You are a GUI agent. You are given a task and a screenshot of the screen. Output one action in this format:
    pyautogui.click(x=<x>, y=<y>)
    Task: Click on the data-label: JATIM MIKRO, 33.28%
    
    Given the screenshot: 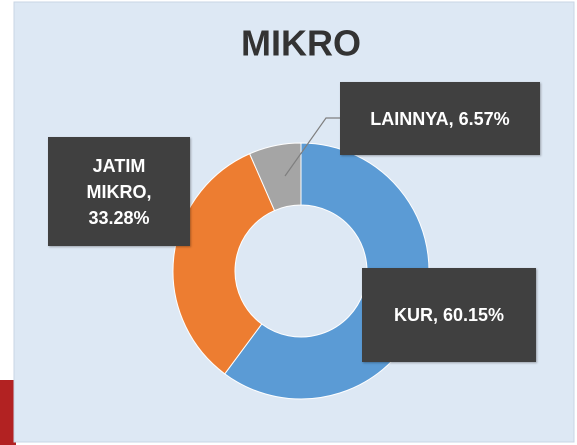 What is the action you would take?
    pyautogui.click(x=119, y=191)
    